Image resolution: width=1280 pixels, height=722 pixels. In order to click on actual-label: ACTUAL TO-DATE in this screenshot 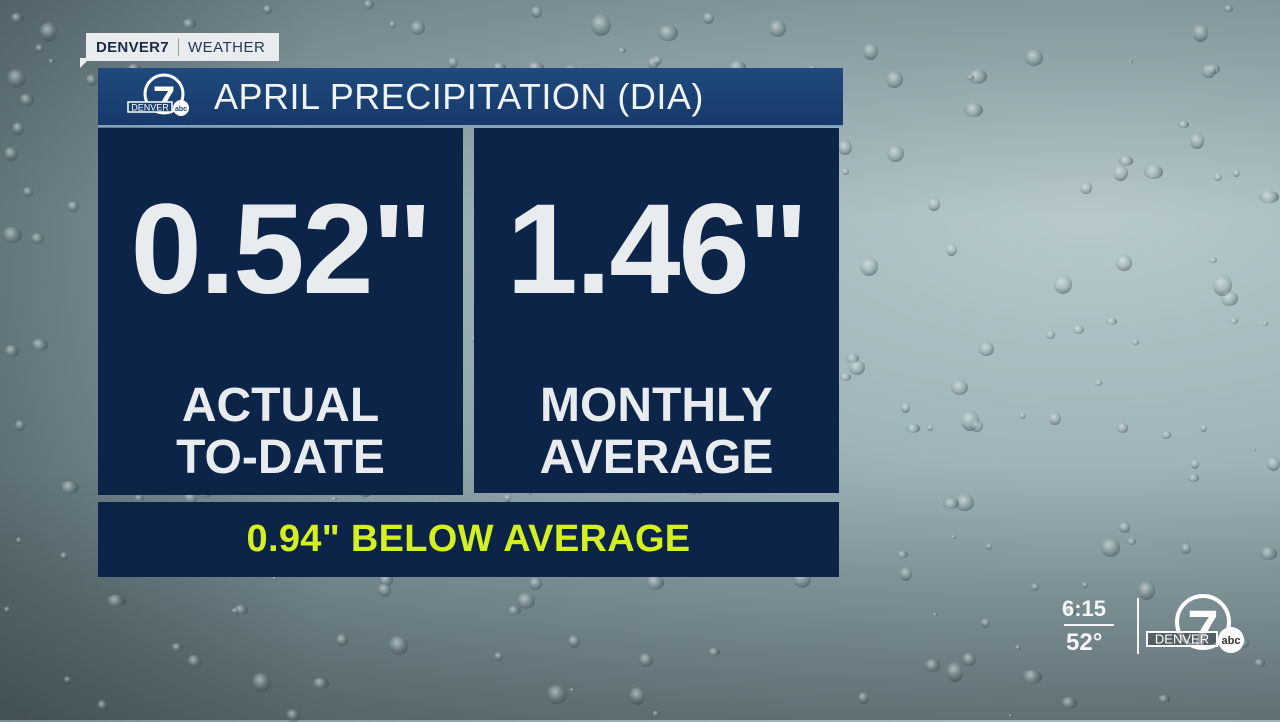, I will do `click(280, 432)`.